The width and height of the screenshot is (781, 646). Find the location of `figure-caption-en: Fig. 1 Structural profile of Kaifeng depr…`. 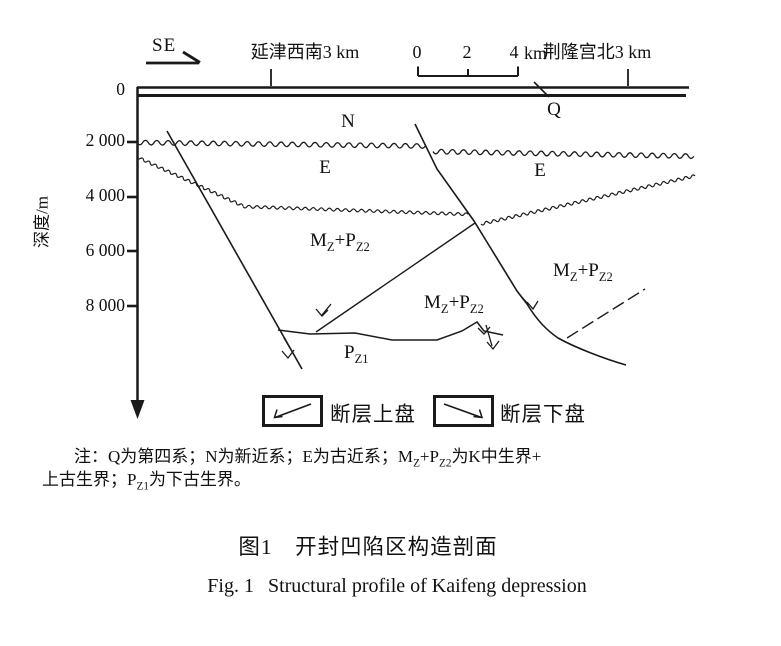

figure-caption-en: Fig. 1 Structural profile of Kaifeng depr… is located at coordinates (396, 586).